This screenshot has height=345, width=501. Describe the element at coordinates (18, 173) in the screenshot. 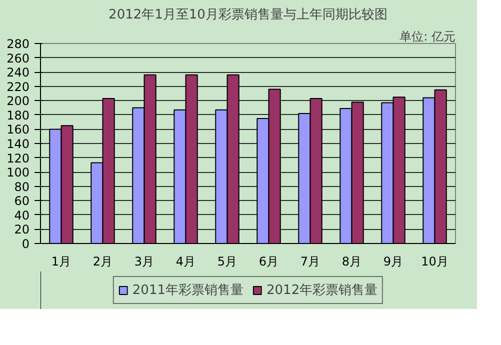

I see `y-tick-label: 100` at that location.